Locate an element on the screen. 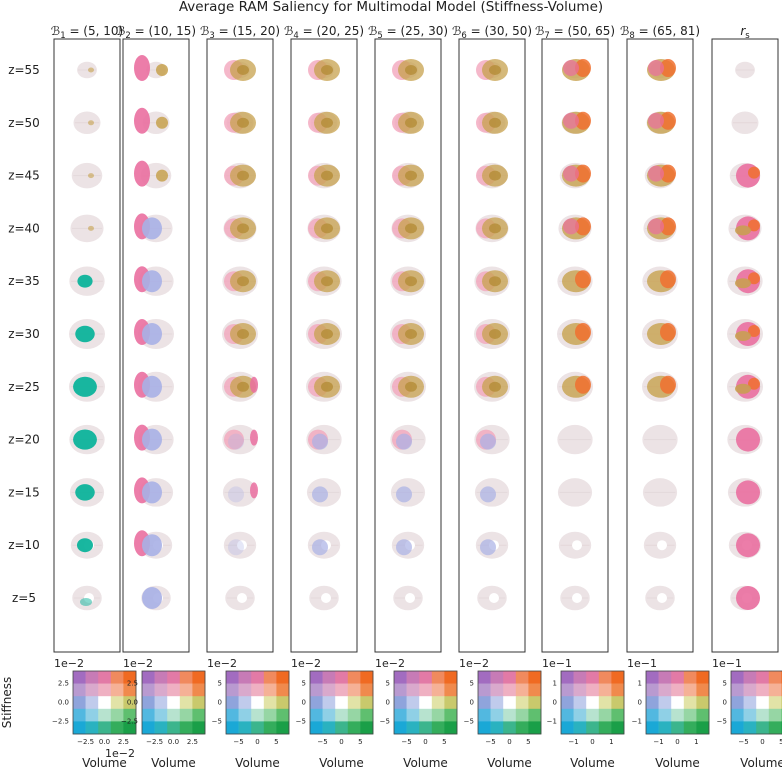  y-scale-label: 1e−2 is located at coordinates (390, 663).